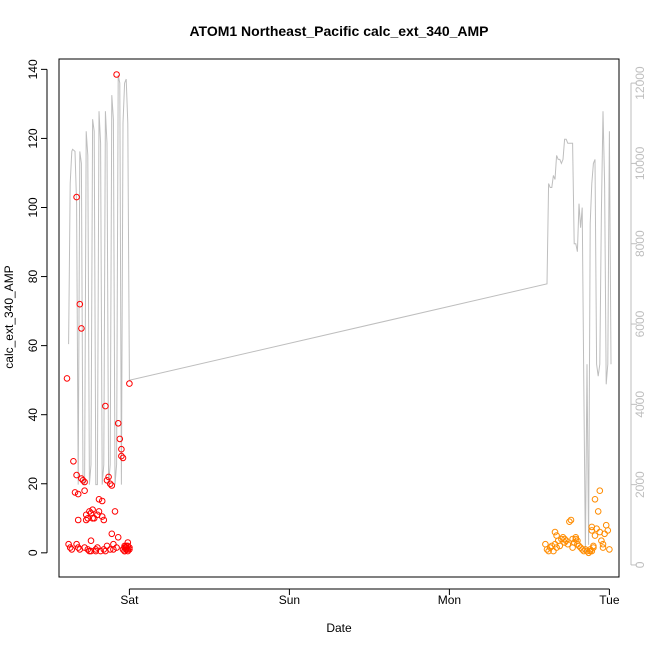 The height and width of the screenshot is (655, 650). Describe the element at coordinates (640, 484) in the screenshot. I see `y2-tick-label: 2000` at that location.